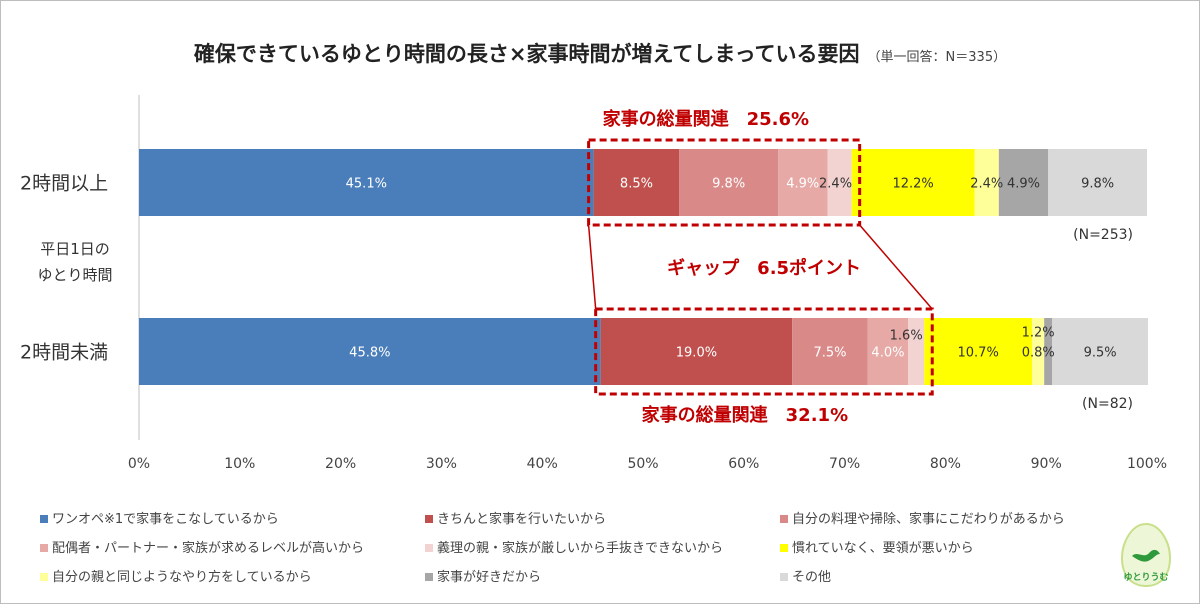 This screenshot has height=604, width=1200. I want to click on bar-segment-r1-s8, so click(1100, 351).